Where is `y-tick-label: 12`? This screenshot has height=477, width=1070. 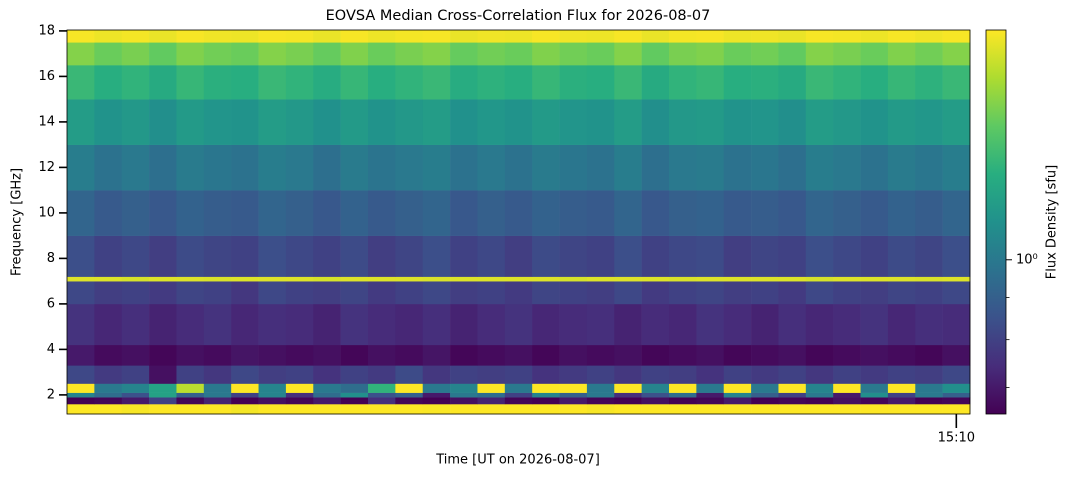
y-tick-label: 12 is located at coordinates (46, 167).